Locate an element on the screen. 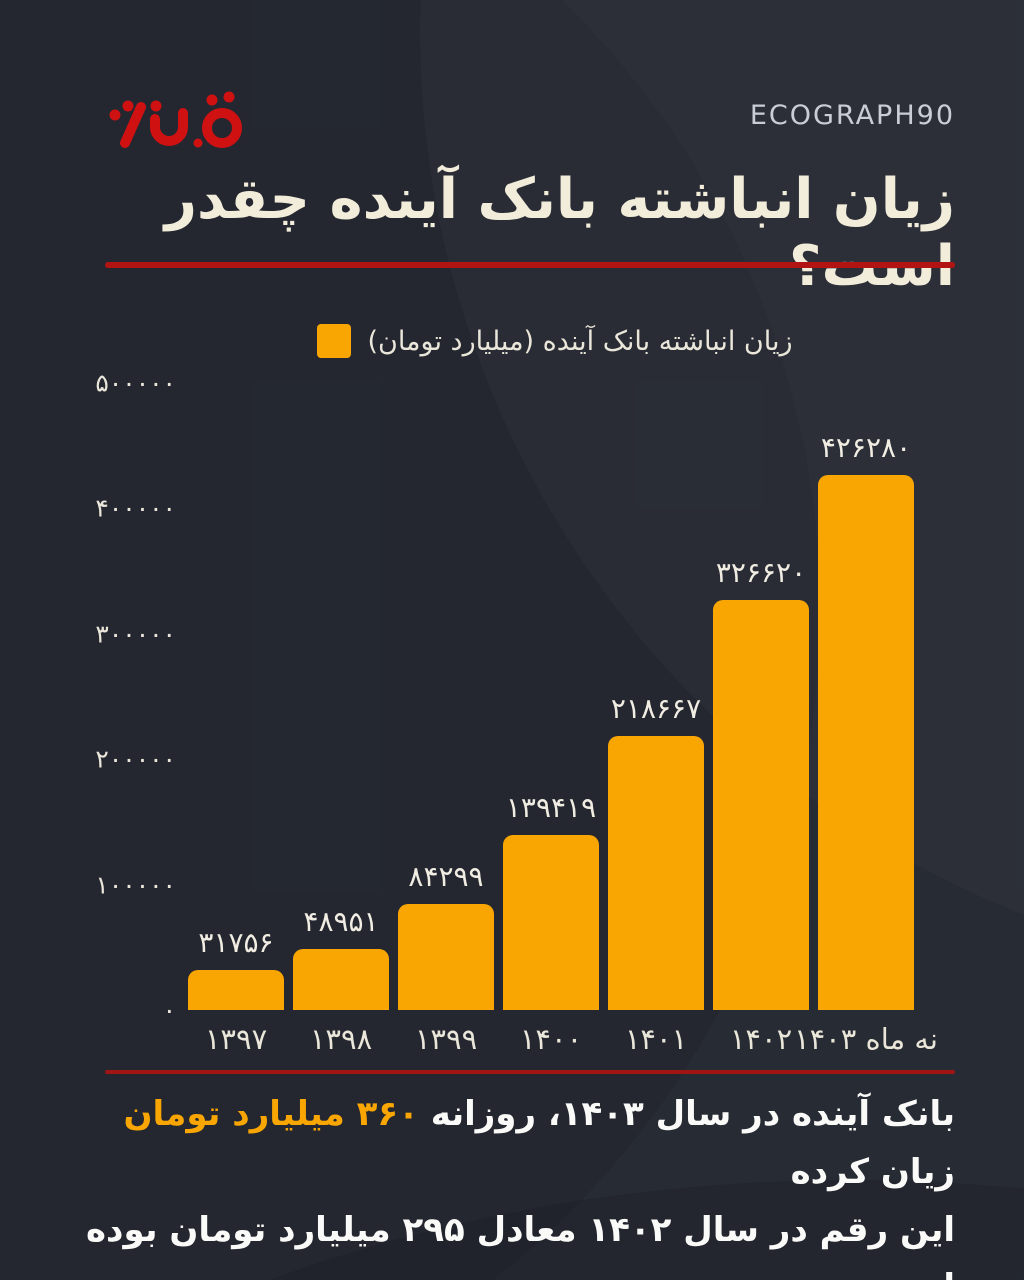 This screenshot has height=1280, width=1024. title-divider-line is located at coordinates (530, 265).